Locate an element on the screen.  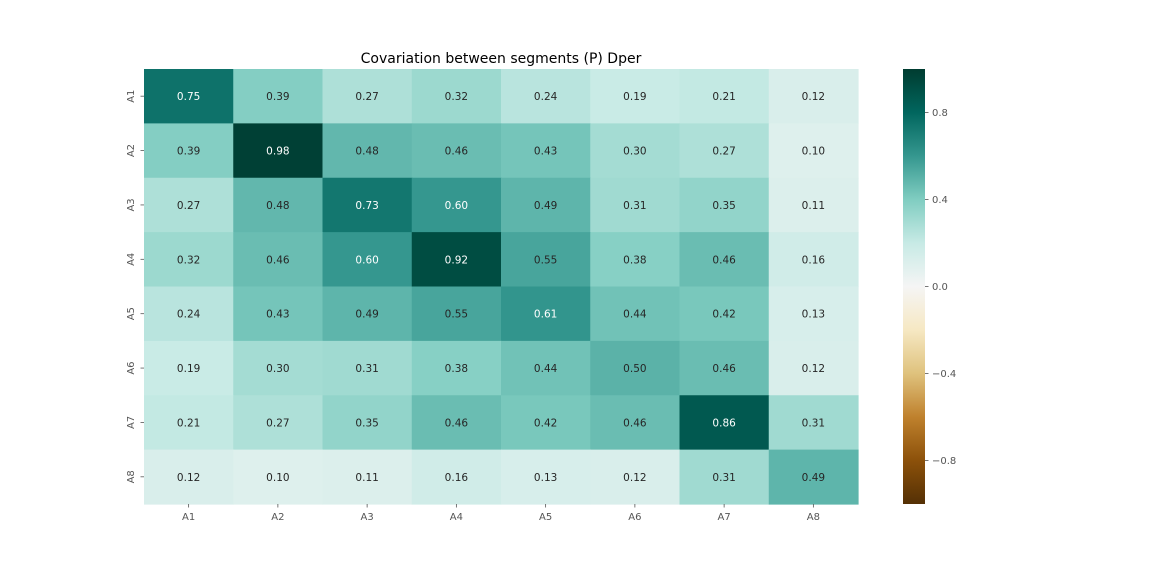
heatmap-cell-A3-A7 is located at coordinates (724, 205).